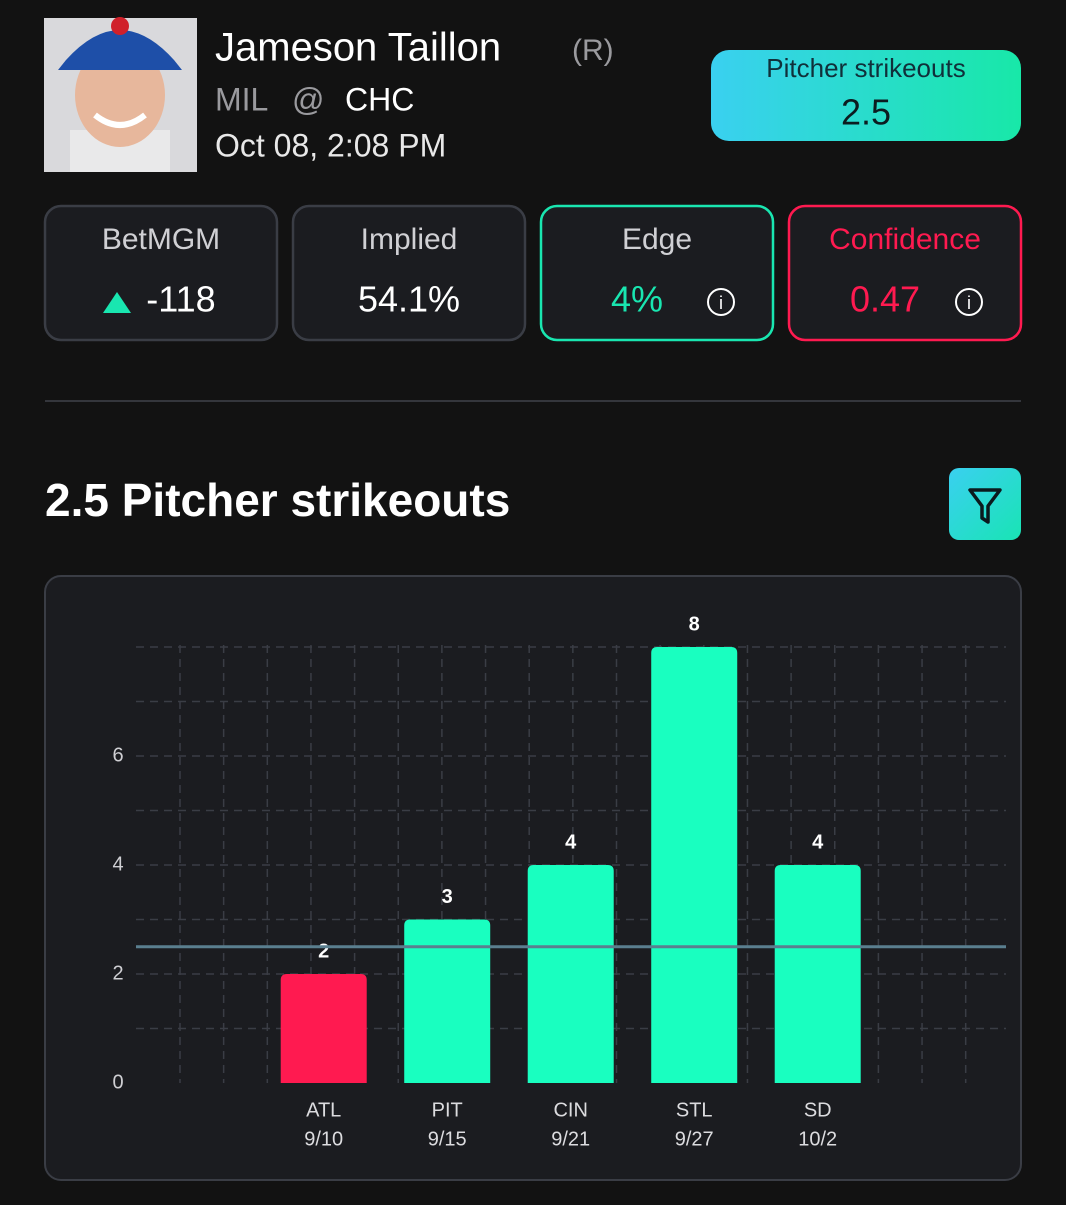 The image size is (1066, 1205). I want to click on x-tick-date: 9/21, so click(570, 1139).